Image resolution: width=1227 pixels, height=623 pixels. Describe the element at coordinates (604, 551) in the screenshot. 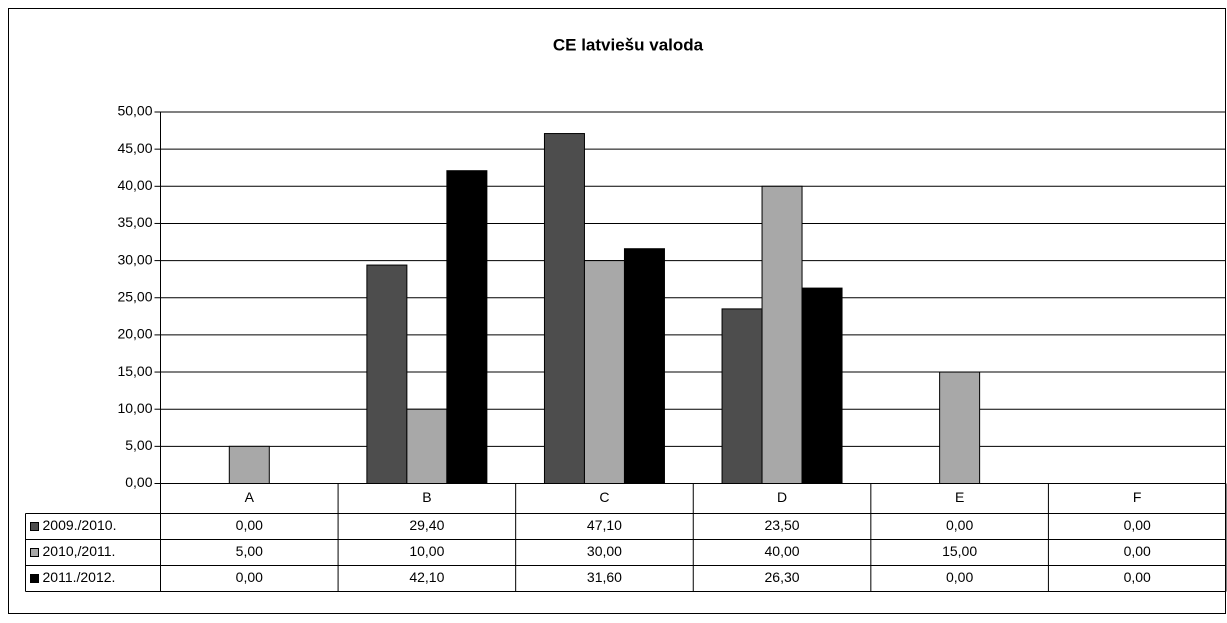

I see `table-value: 30,00` at that location.